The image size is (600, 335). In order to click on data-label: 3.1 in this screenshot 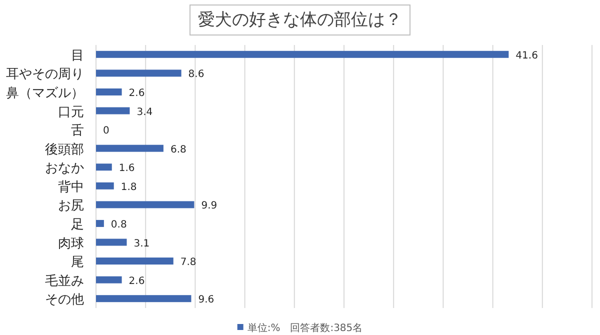, I will do `click(142, 244)`.